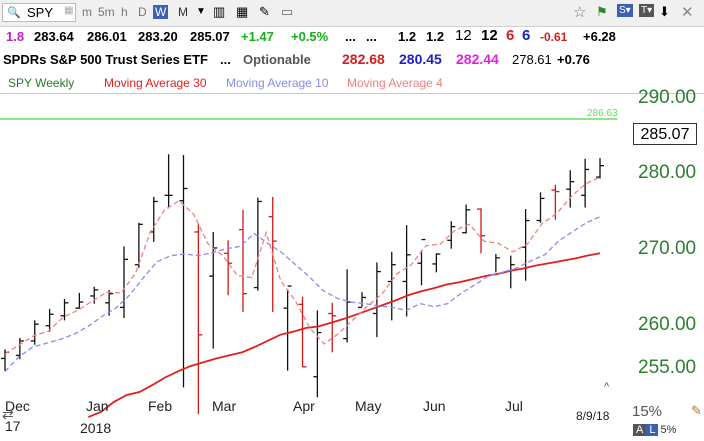 Image resolution: width=704 pixels, height=441 pixels. Describe the element at coordinates (161, 12) in the screenshot. I see `period-w: W` at that location.